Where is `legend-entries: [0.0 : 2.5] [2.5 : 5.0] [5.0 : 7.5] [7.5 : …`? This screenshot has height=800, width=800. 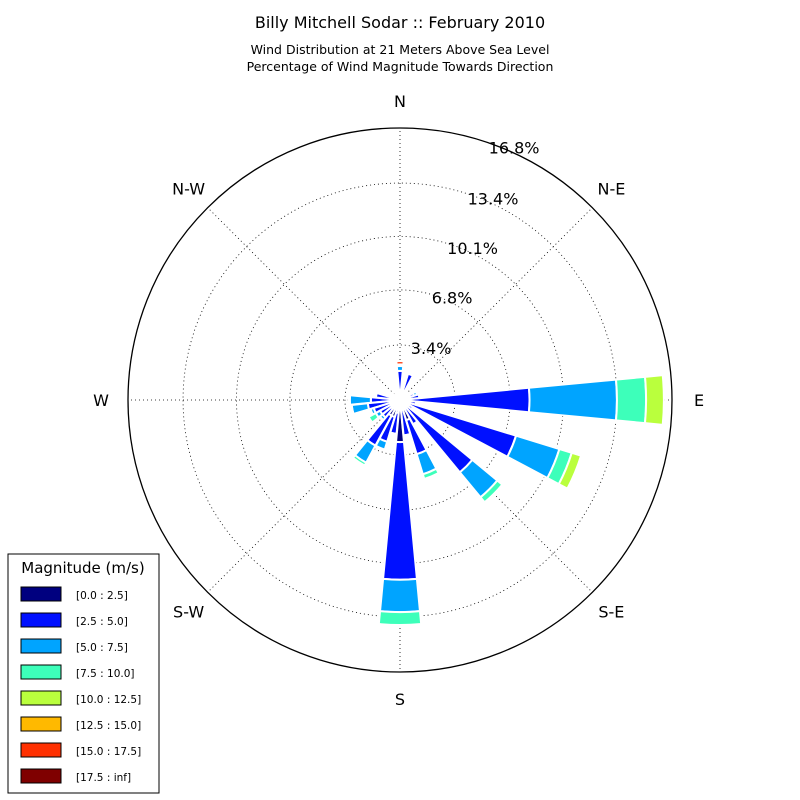
legend-entries: [0.0 : 2.5] [2.5 : 5.0] [5.0 : 7.5] [7.5 : … is located at coordinates (80, 685).